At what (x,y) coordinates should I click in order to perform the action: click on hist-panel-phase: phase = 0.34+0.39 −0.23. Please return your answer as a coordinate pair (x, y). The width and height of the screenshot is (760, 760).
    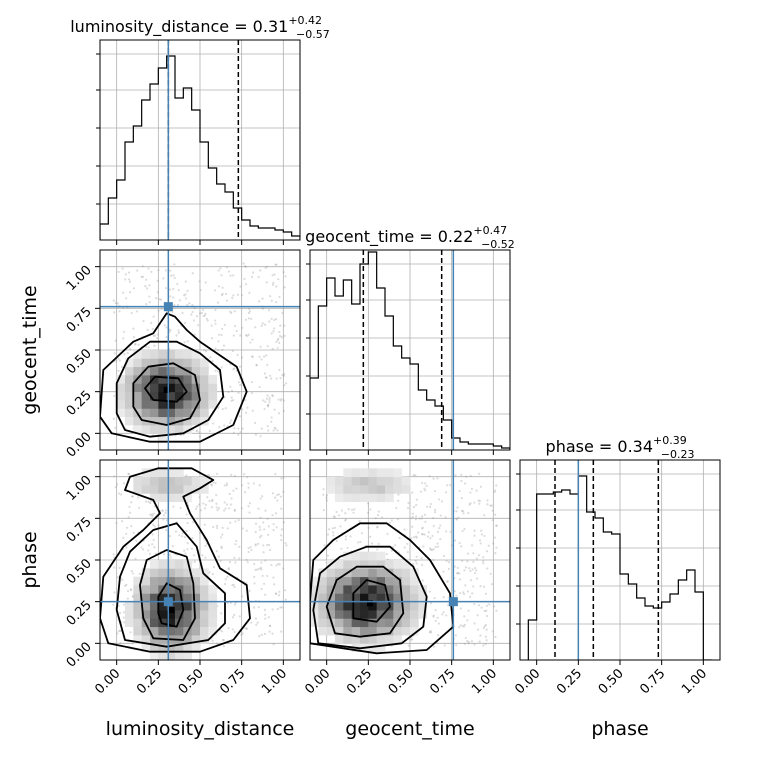
    Looking at the image, I should click on (618, 547).